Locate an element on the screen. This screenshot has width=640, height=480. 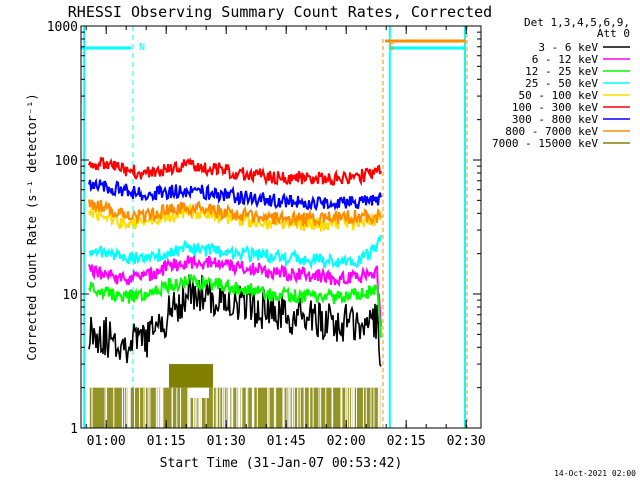
series-25-50-kev is located at coordinates (235, 252).